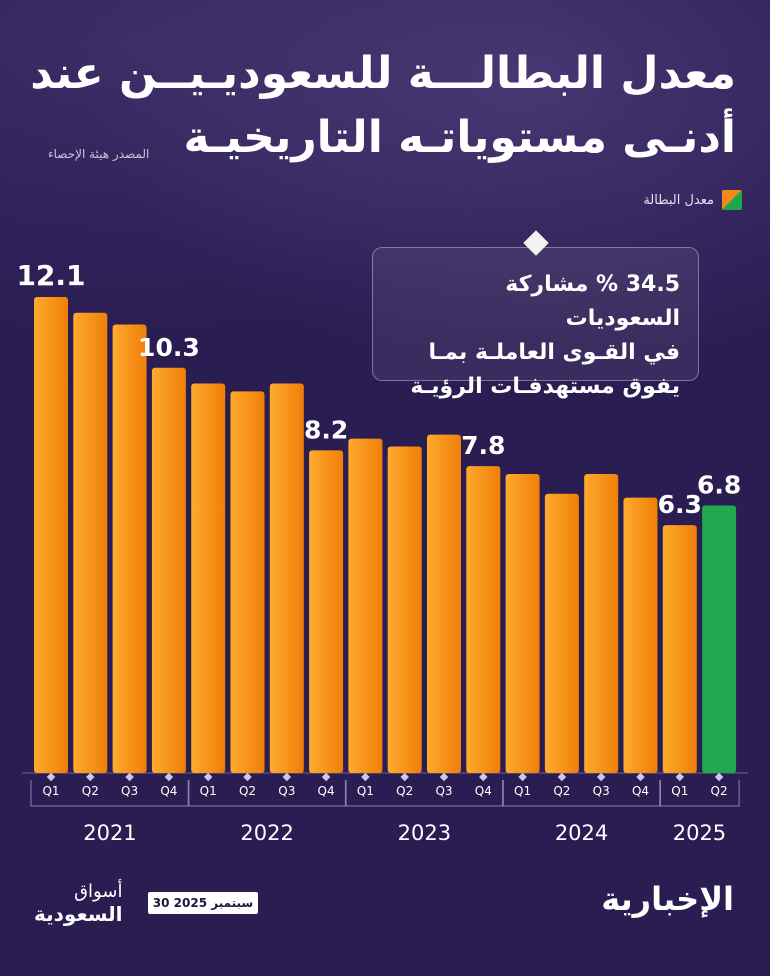 The height and width of the screenshot is (976, 770). I want to click on callout-line-2: في القـوى العاملـة بمـا, so click(554, 352).